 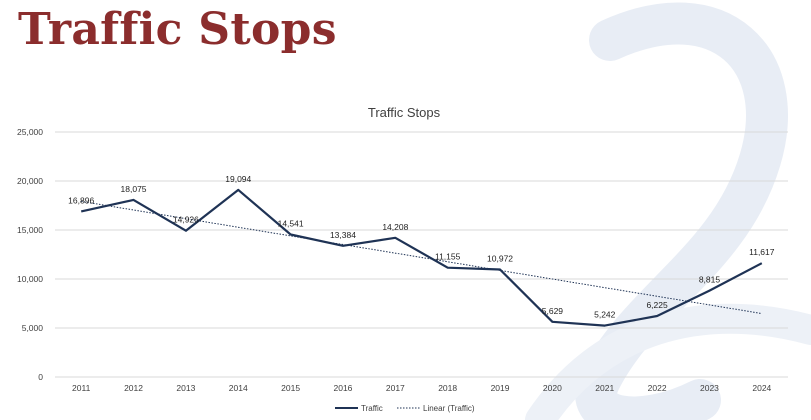 I want to click on data-label: 6,225, so click(x=657, y=305).